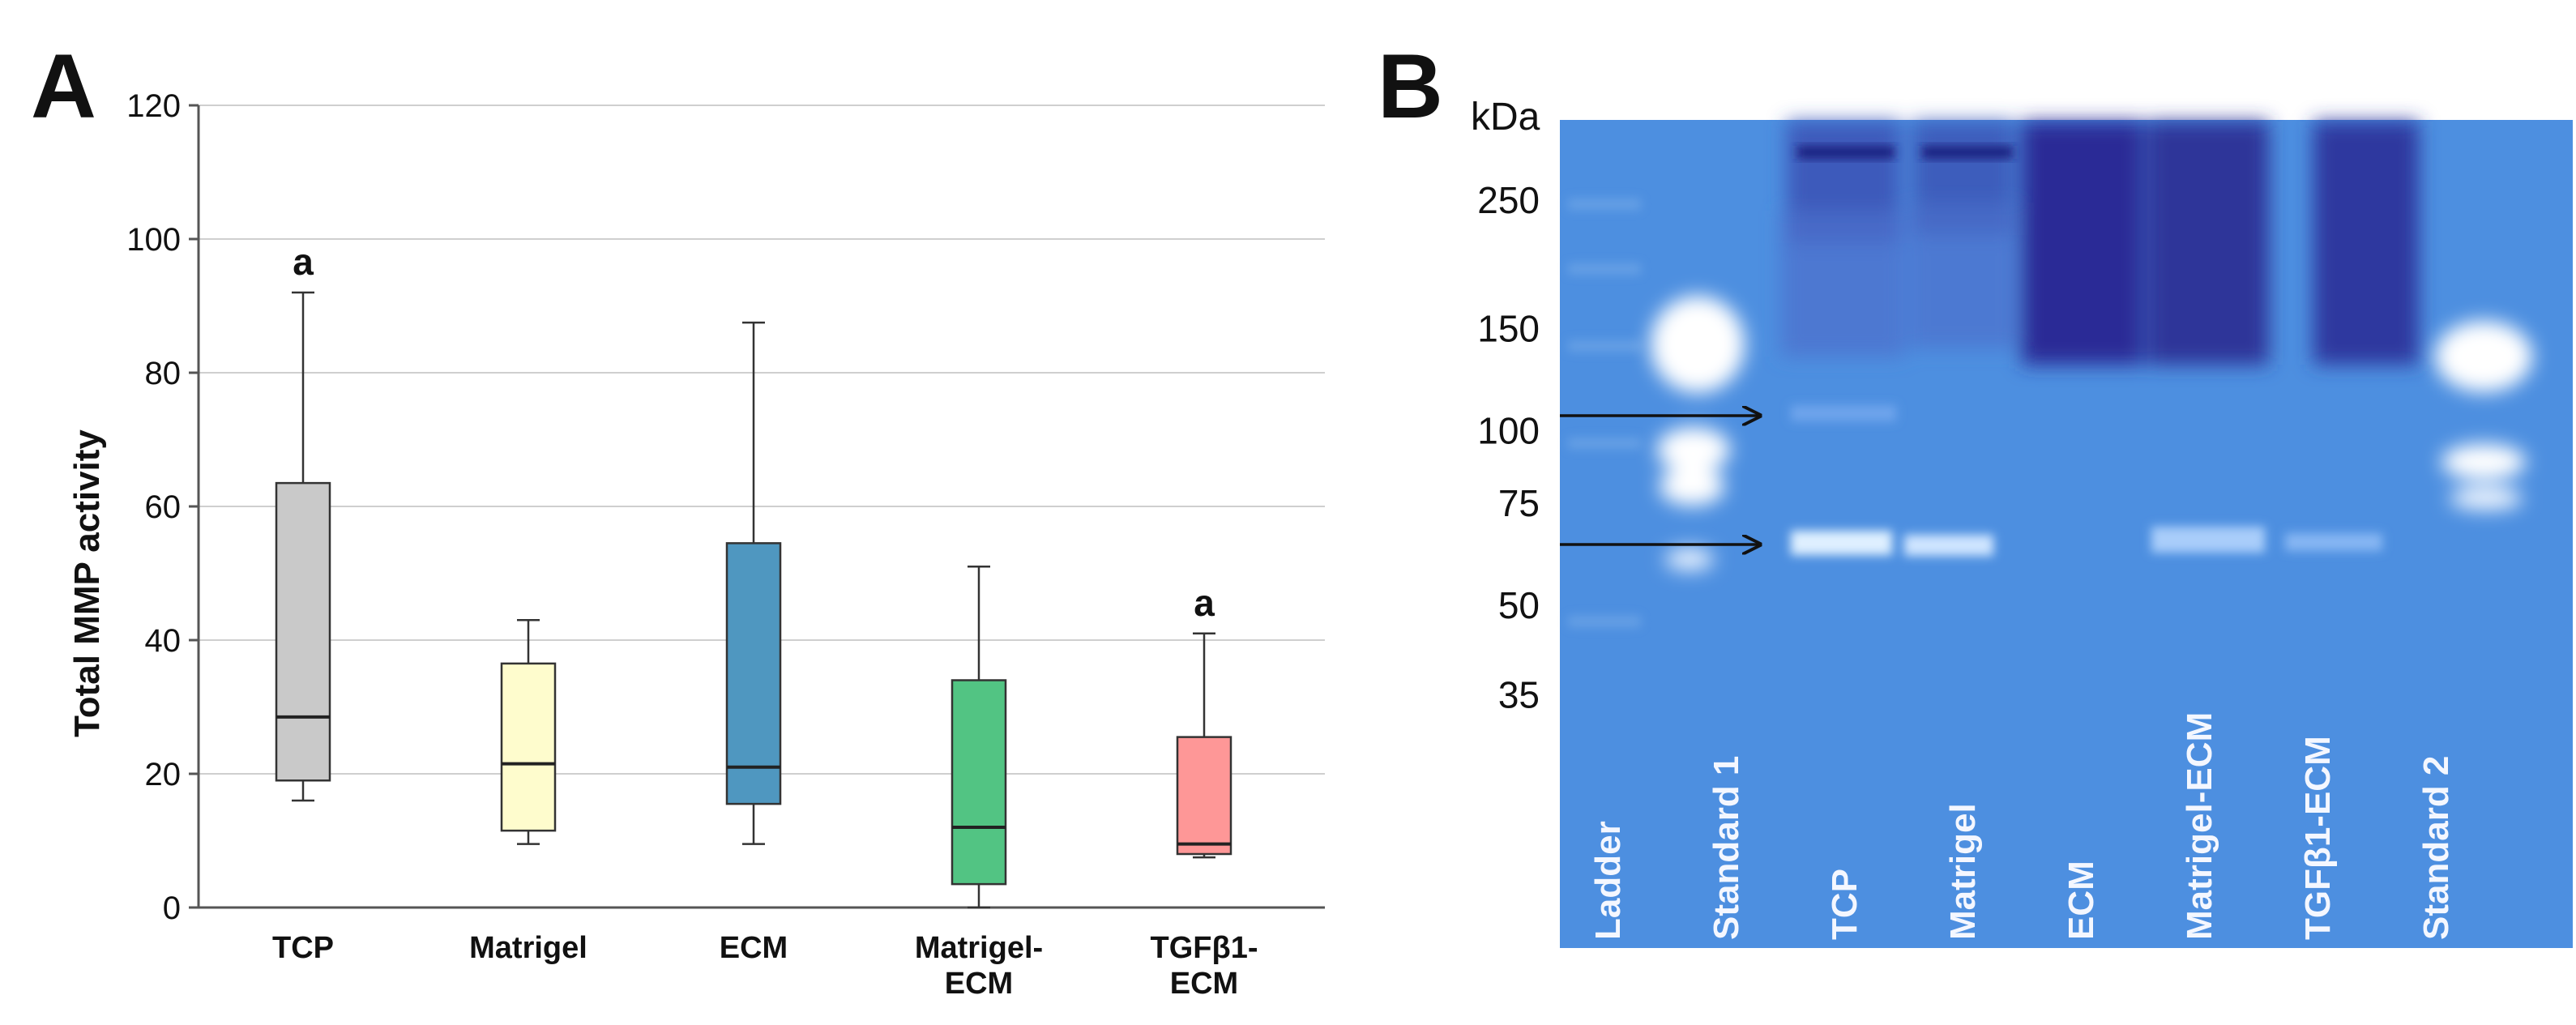 The height and width of the screenshot is (1025, 2576). I want to click on y-tick-label: 0, so click(172, 908).